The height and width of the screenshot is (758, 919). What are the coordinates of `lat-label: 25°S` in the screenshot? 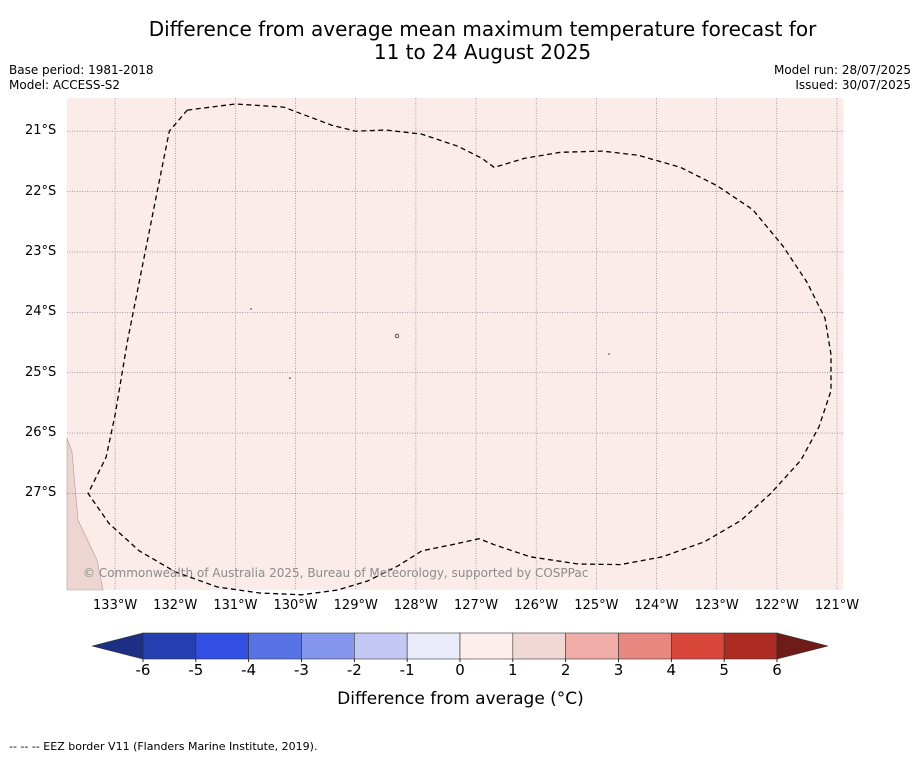 It's located at (41, 372).